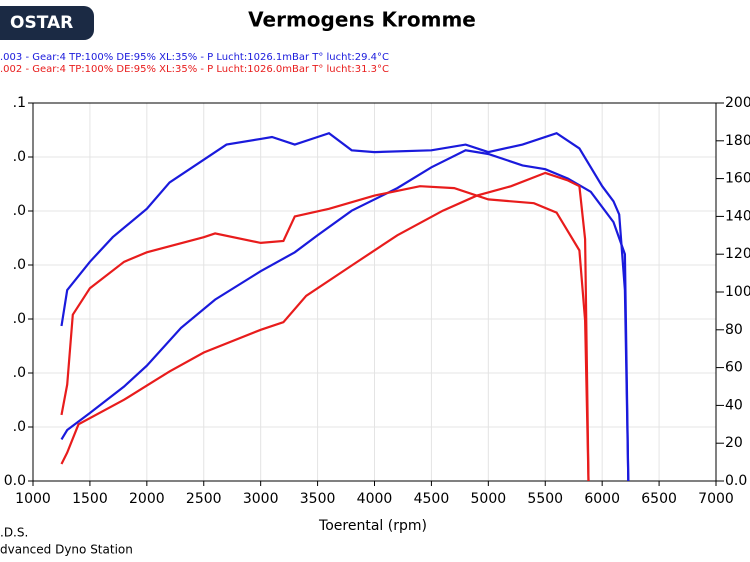 Image resolution: width=750 pixels, height=562 pixels. Describe the element at coordinates (362, 20) in the screenshot. I see `chart-title: Vermogens Kromme` at that location.